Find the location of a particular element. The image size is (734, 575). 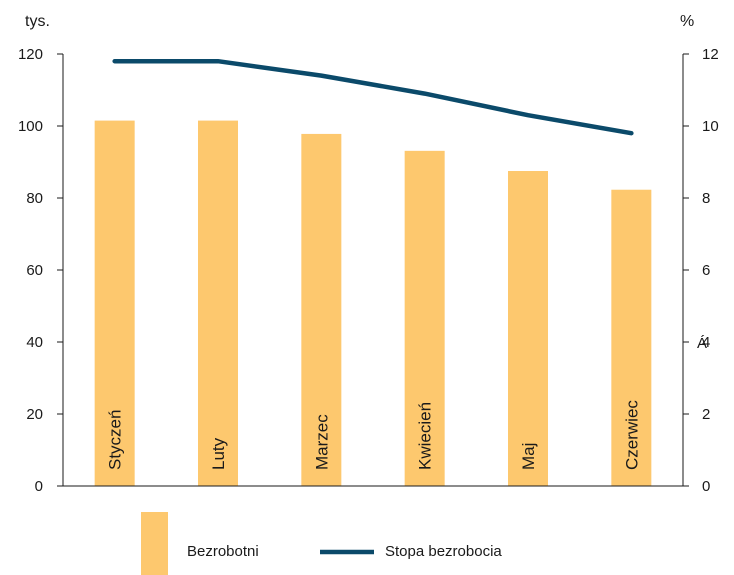

legend-swatch-bezrobotni is located at coordinates (154, 543).